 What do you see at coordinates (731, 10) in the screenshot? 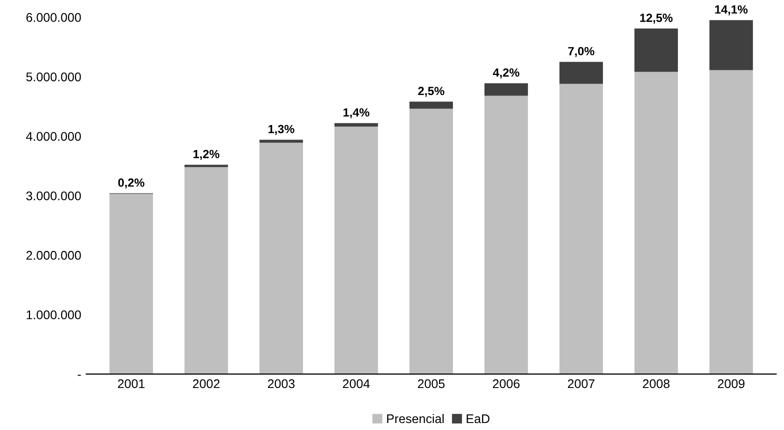
I see `annotation: 14,1%` at bounding box center [731, 10].